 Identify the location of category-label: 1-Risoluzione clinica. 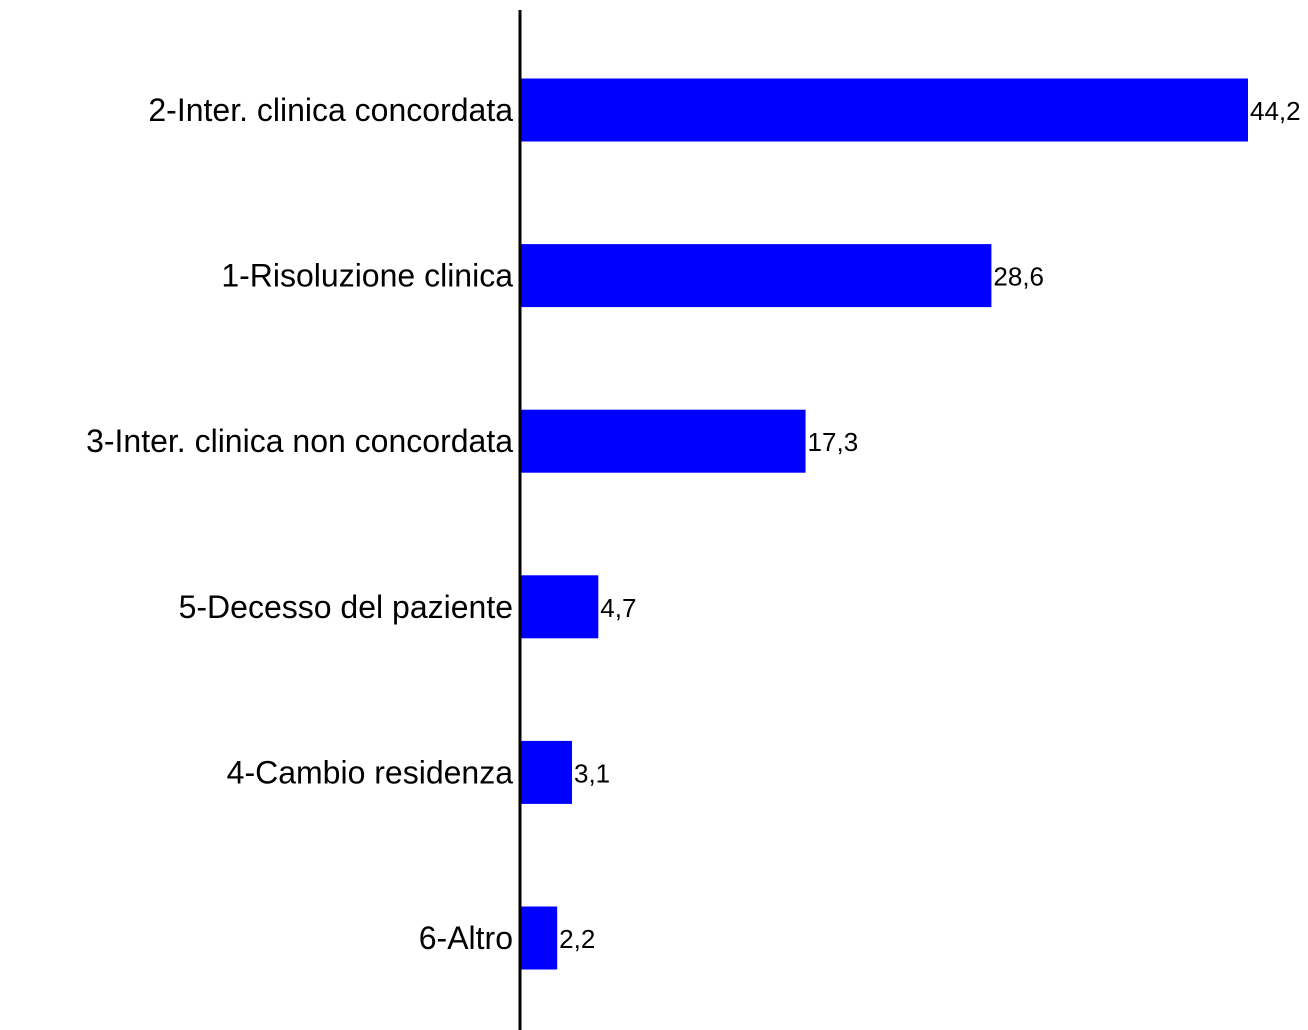
(367, 276).